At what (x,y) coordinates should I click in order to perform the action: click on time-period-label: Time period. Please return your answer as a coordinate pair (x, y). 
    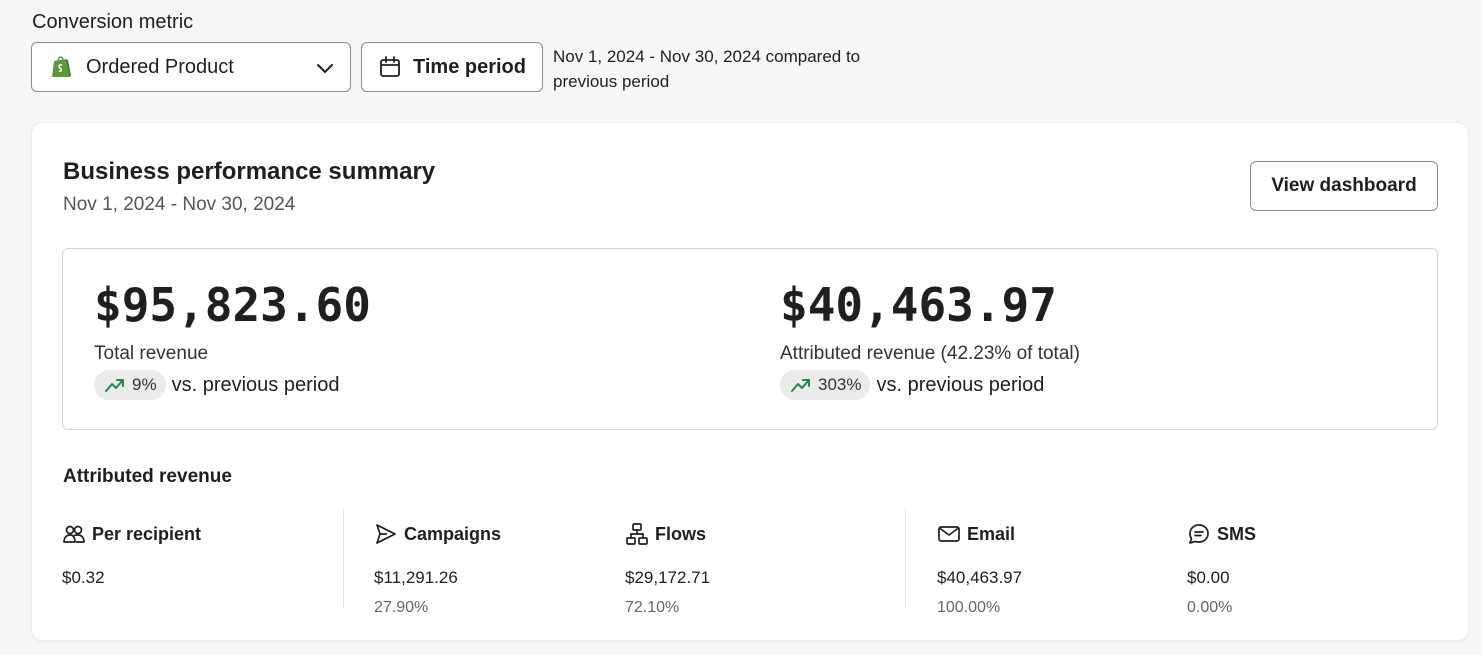
    Looking at the image, I should click on (469, 66).